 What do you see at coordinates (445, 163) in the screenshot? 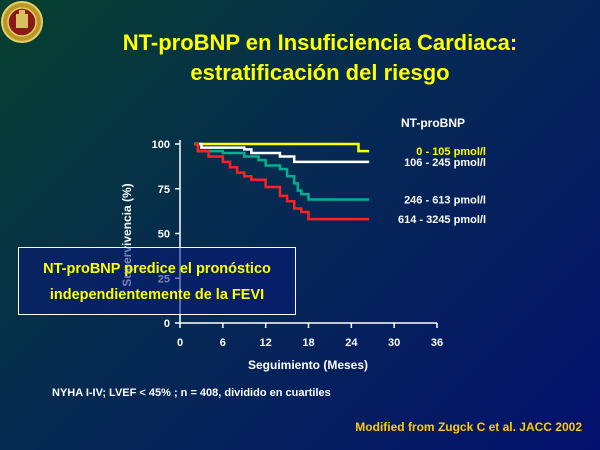
I see `legend-entry-2: 106 - 245 pmol/l` at bounding box center [445, 163].